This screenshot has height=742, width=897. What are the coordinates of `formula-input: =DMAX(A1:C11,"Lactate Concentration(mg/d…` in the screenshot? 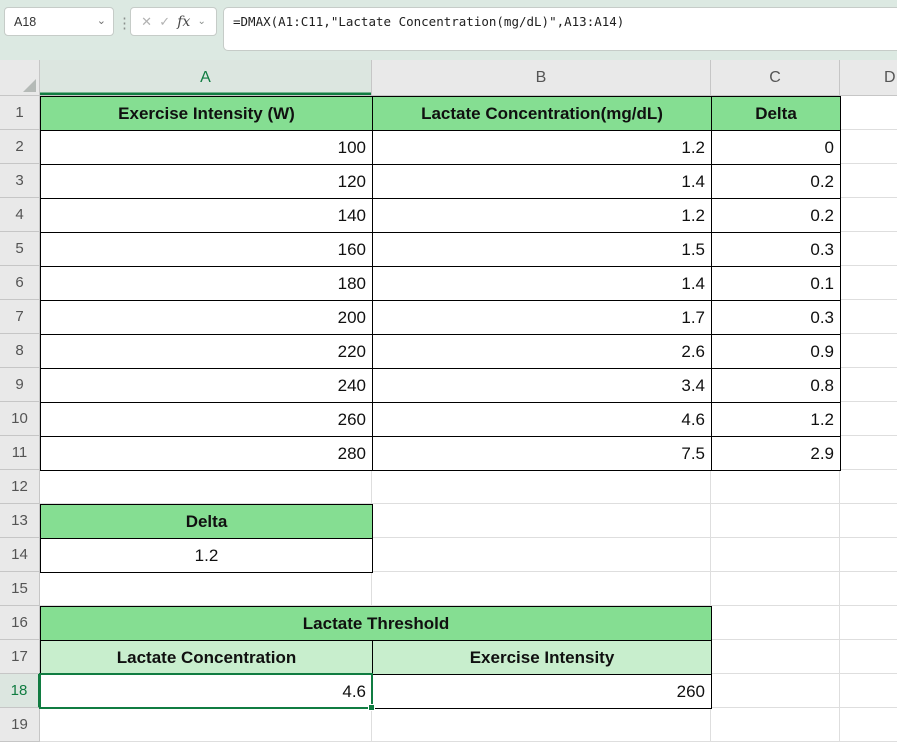 It's located at (560, 29).